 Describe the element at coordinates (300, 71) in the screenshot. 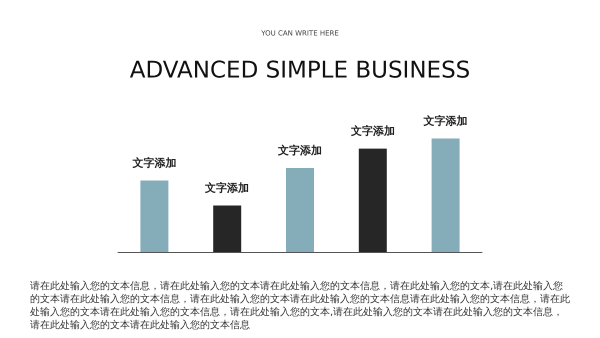

I see `chart-title: ADVANCED SIMPLE BUSINESS` at that location.